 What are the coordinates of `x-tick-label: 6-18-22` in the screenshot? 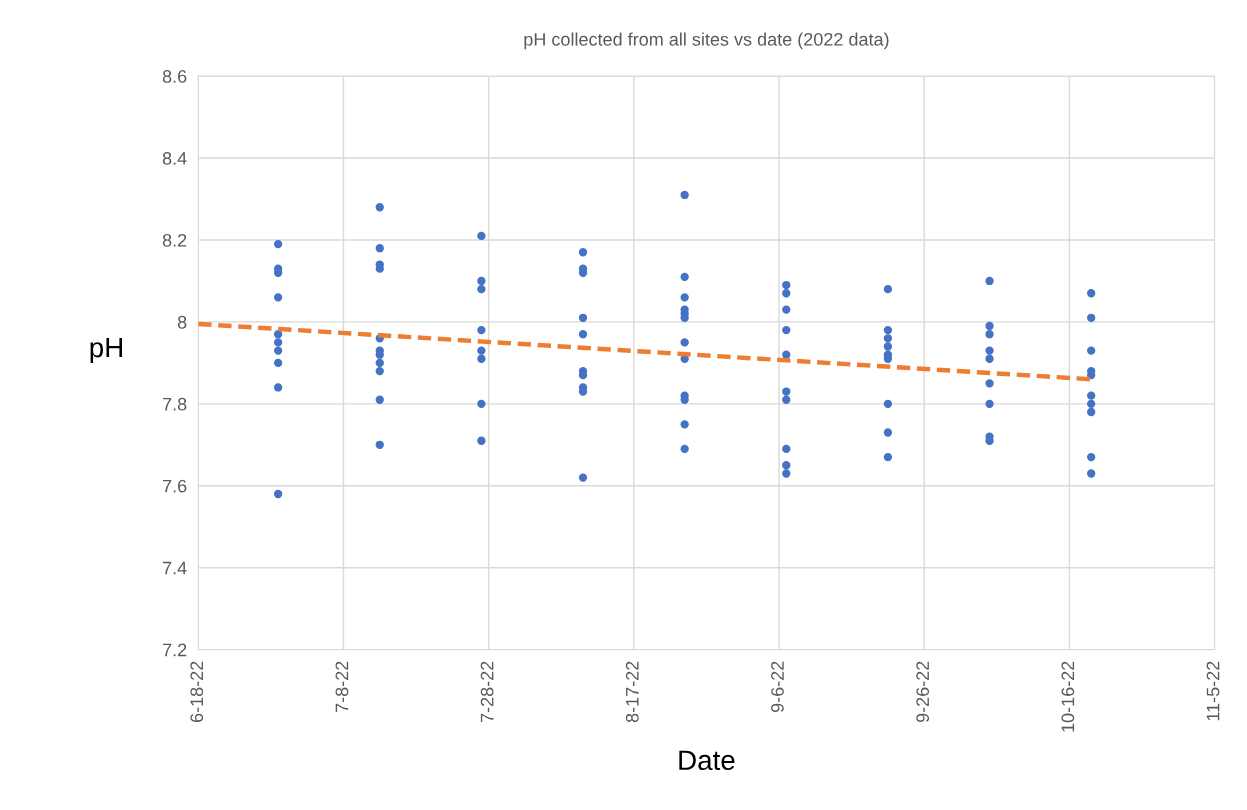 It's located at (197, 692).